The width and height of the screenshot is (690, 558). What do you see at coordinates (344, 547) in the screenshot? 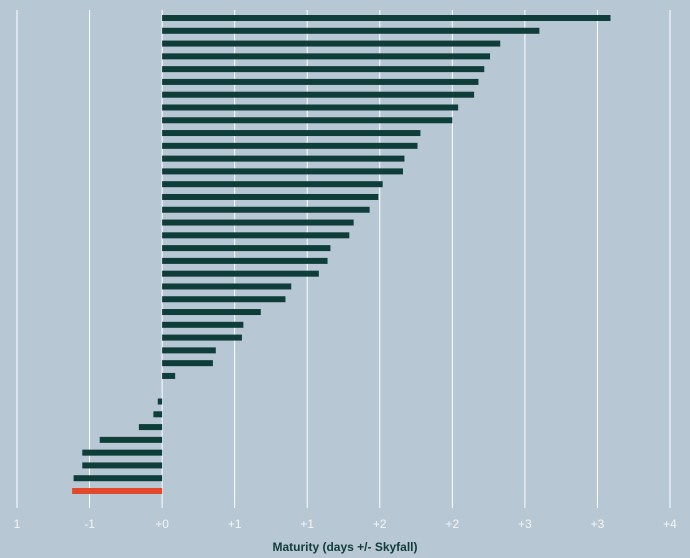
I see `x-axis-label: Maturity (days +/- Skyfall)` at bounding box center [344, 547].